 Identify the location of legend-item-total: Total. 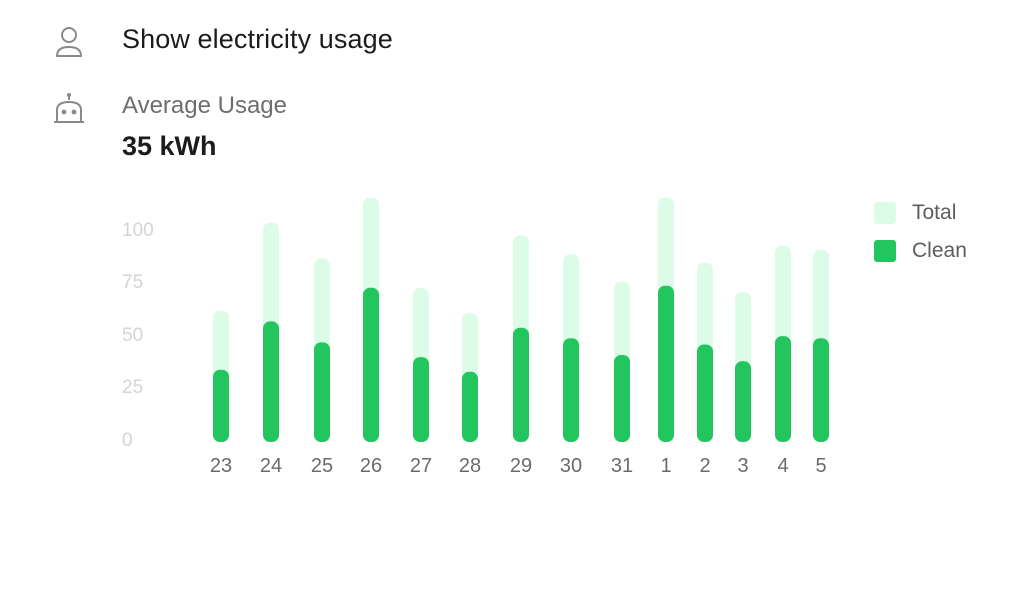
(920, 213).